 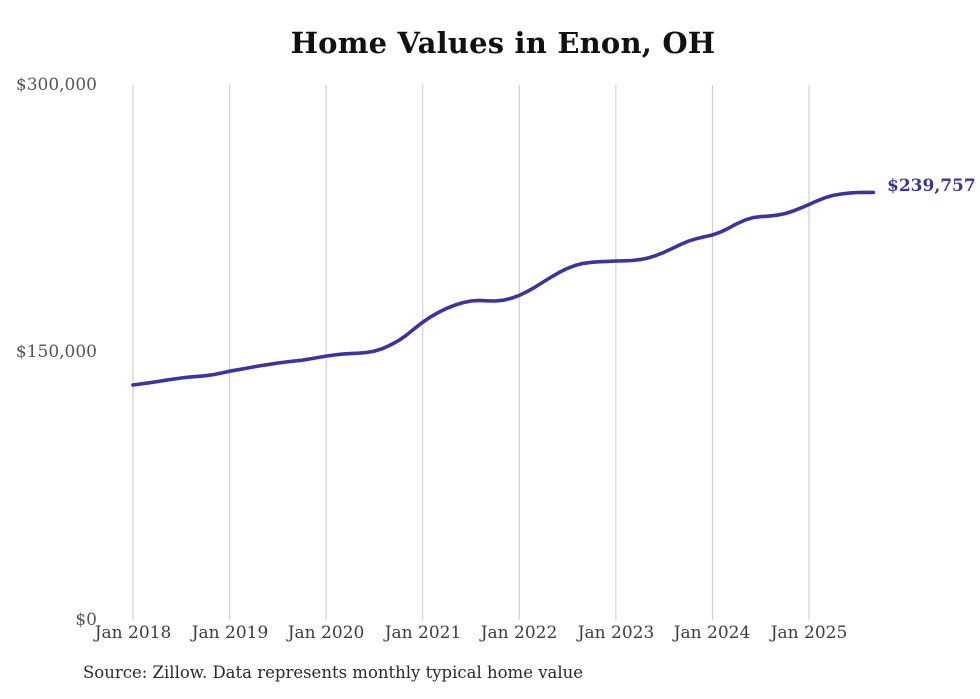 I want to click on chart-title: Home Values in Enon, OH, so click(x=503, y=43).